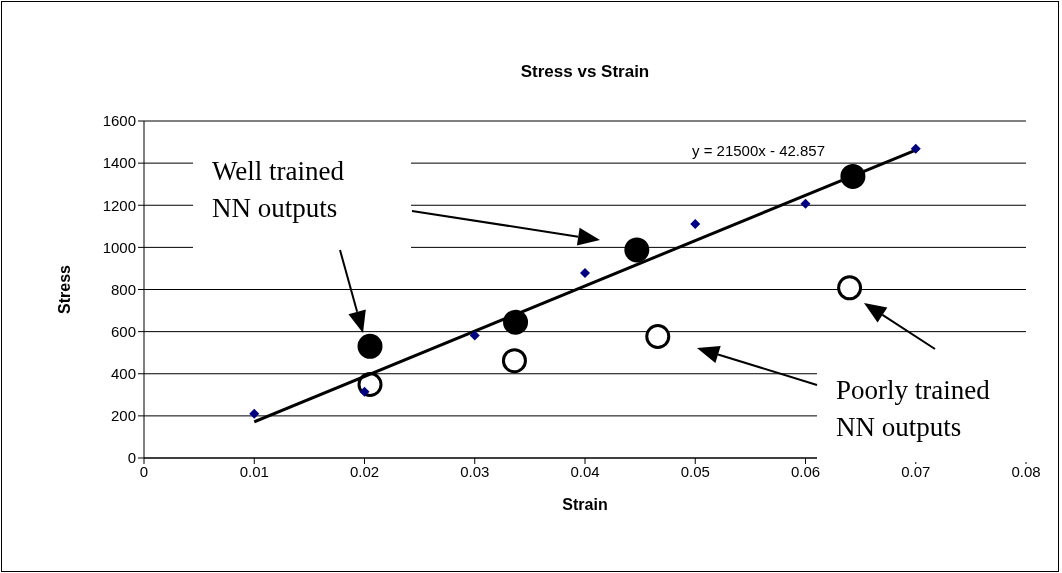  I want to click on y-tick-label: 800, so click(123, 289).